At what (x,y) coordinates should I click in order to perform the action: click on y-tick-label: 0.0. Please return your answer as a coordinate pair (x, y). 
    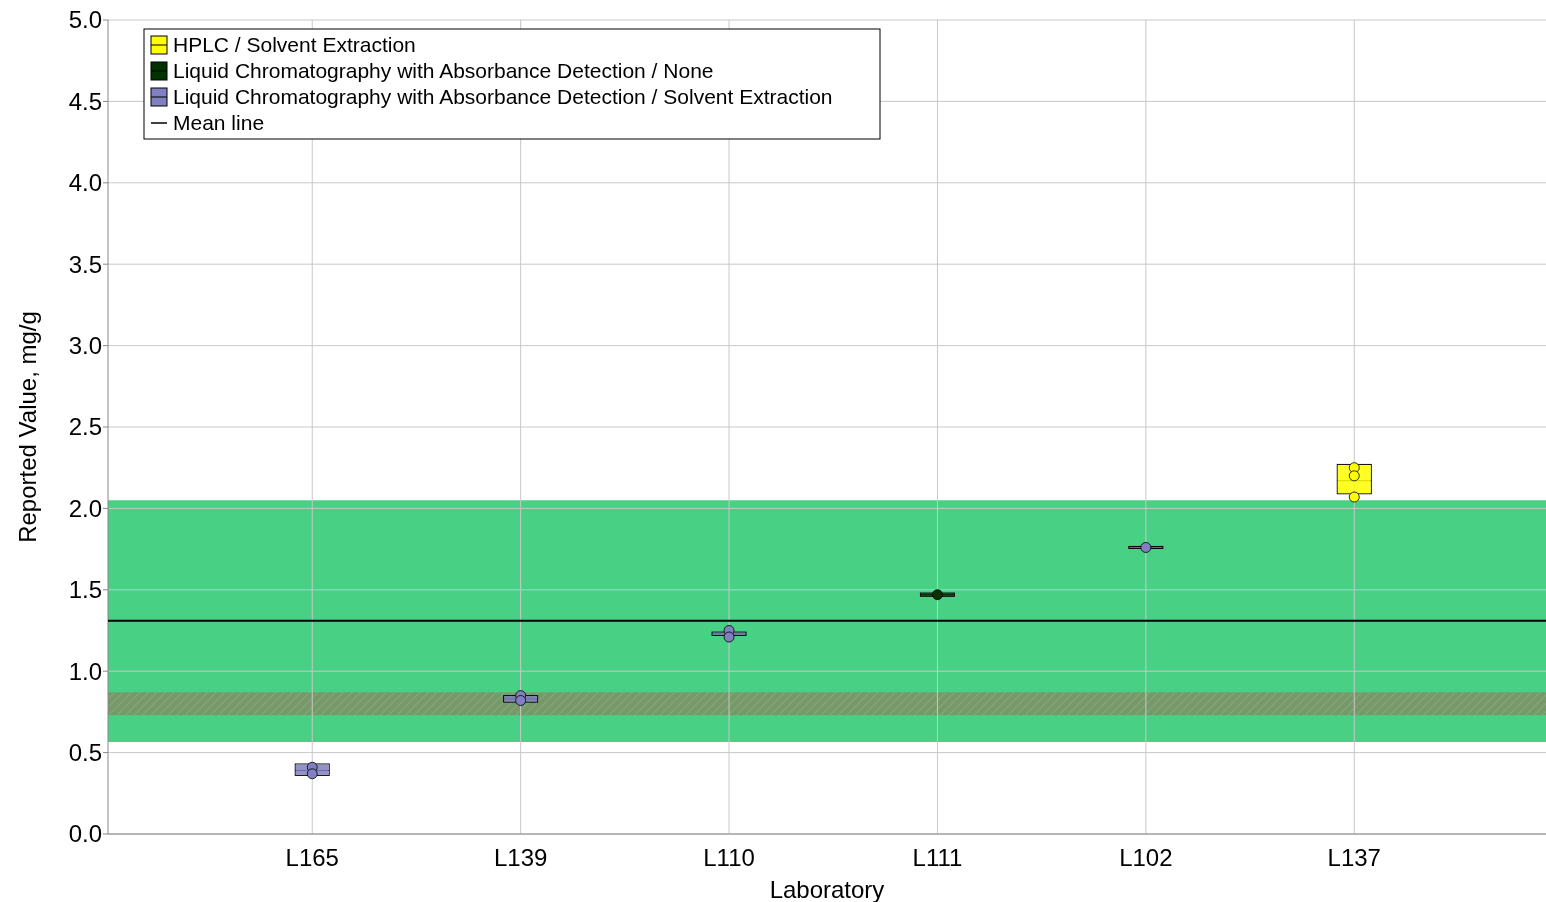
    Looking at the image, I should click on (85, 834).